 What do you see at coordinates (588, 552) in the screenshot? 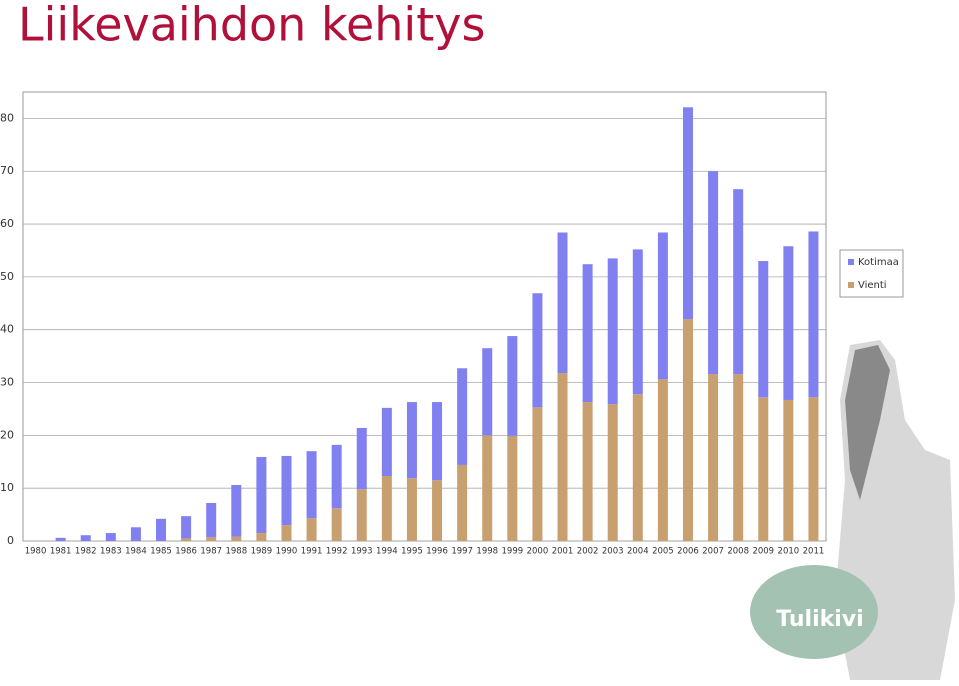
I see `x-tick-label: 2002` at bounding box center [588, 552].